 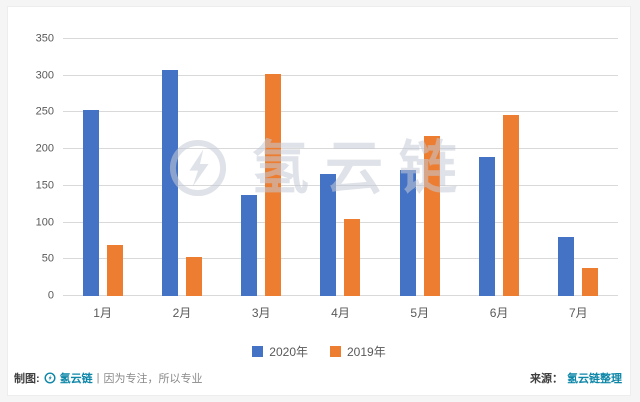 What do you see at coordinates (44, 111) in the screenshot?
I see `y-tick-label: 250` at bounding box center [44, 111].